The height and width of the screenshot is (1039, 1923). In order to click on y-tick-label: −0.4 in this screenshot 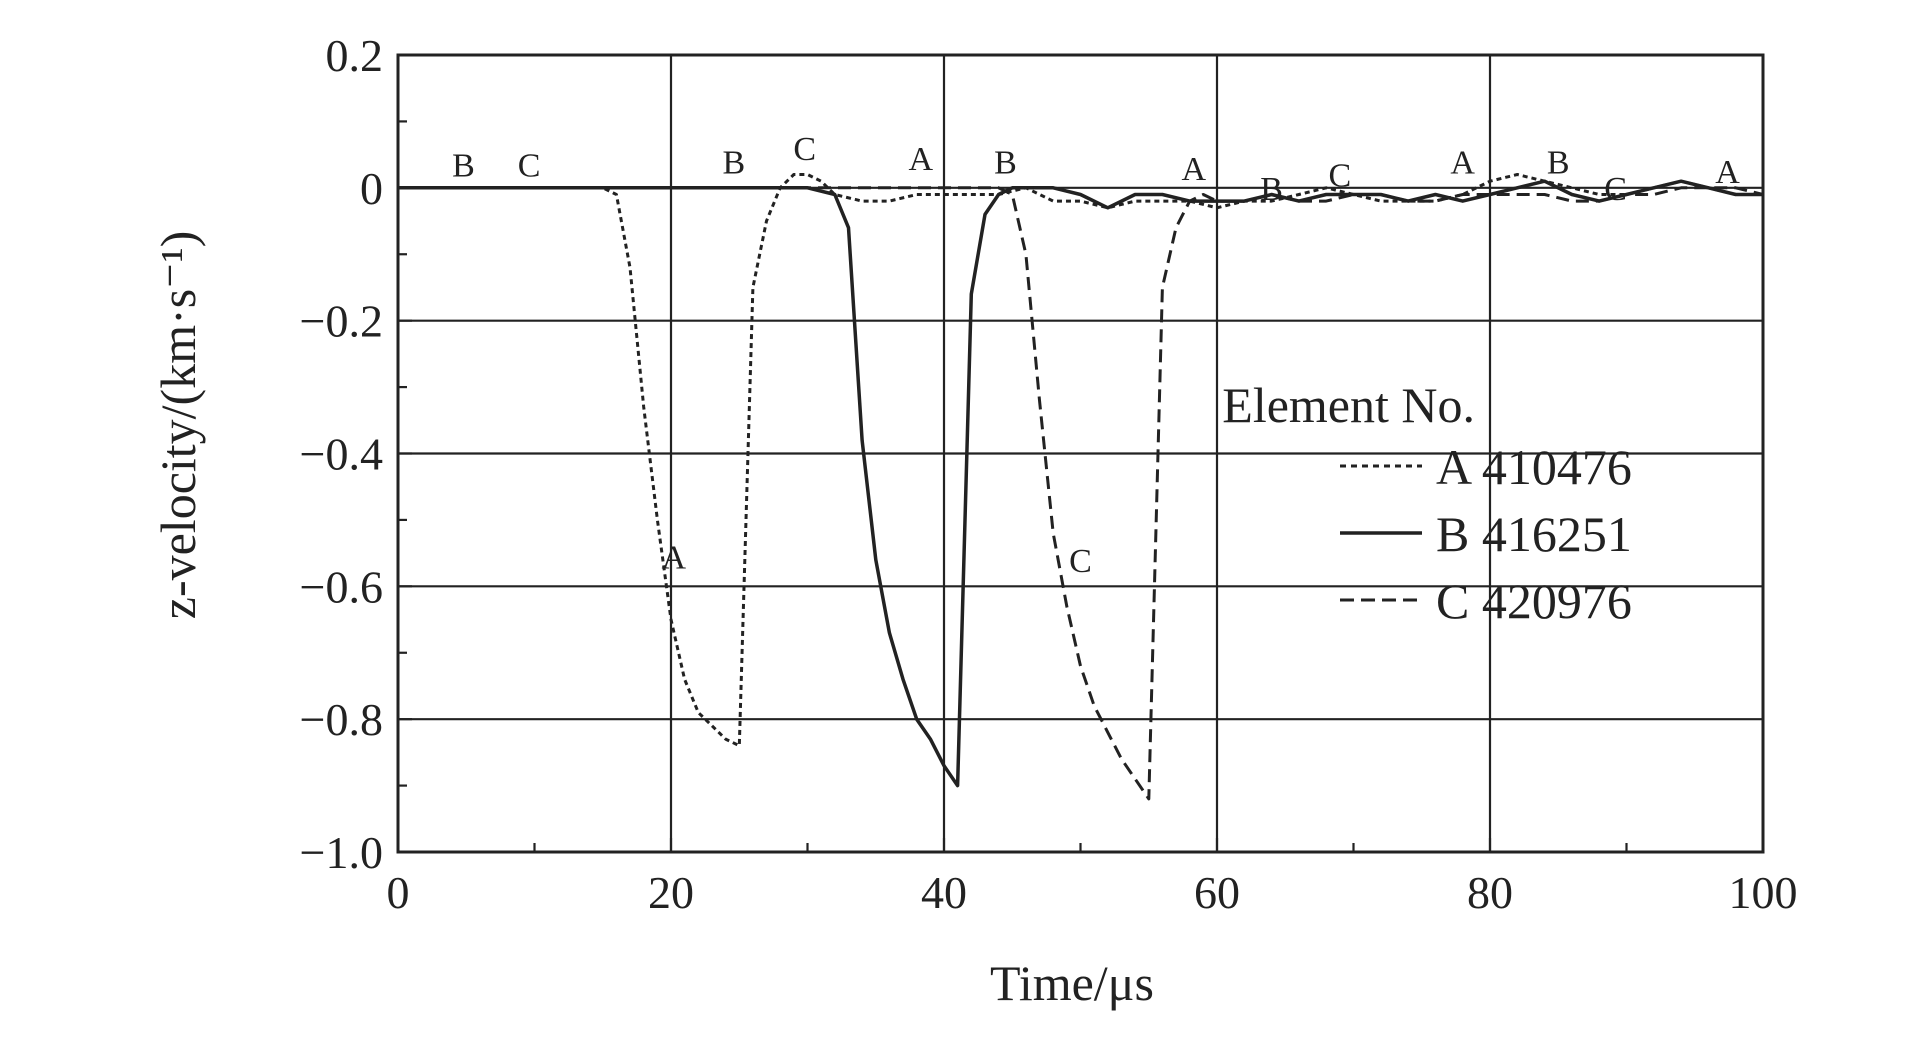, I will do `click(341, 454)`.